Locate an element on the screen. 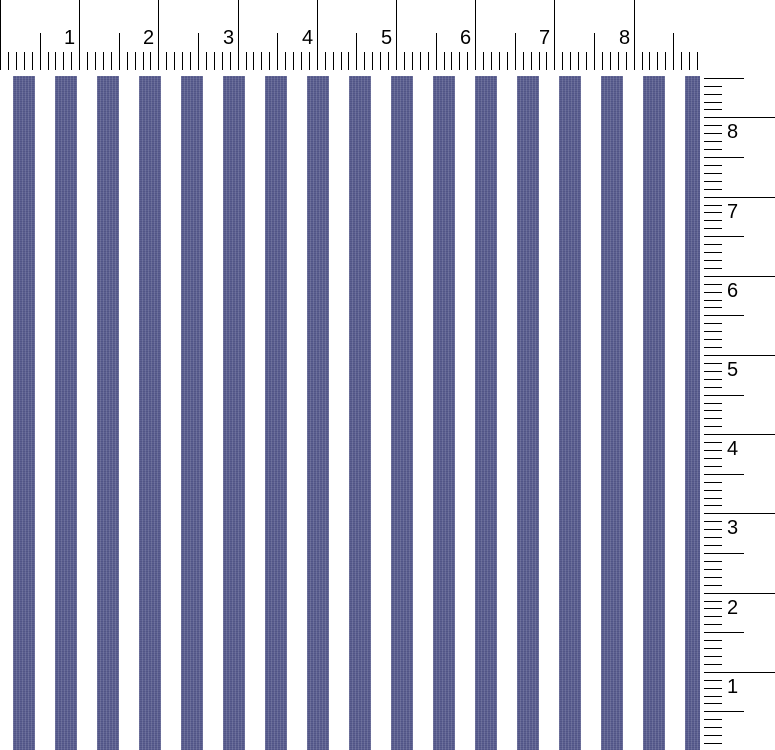 The width and height of the screenshot is (775, 750). top-ruler-label: 8 is located at coordinates (625, 38).